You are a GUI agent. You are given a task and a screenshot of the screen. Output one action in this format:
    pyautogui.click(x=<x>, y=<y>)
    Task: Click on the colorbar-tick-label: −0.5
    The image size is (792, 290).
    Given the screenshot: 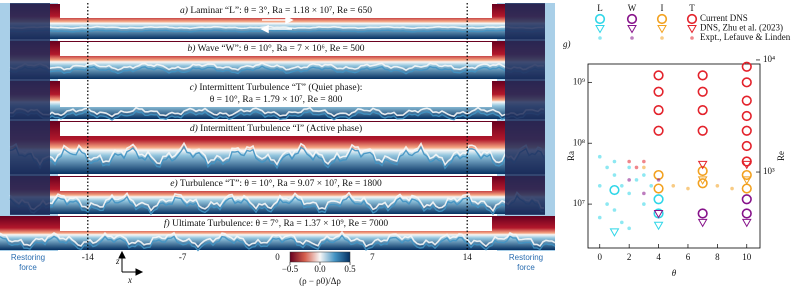 What is the action you would take?
    pyautogui.click(x=290, y=269)
    